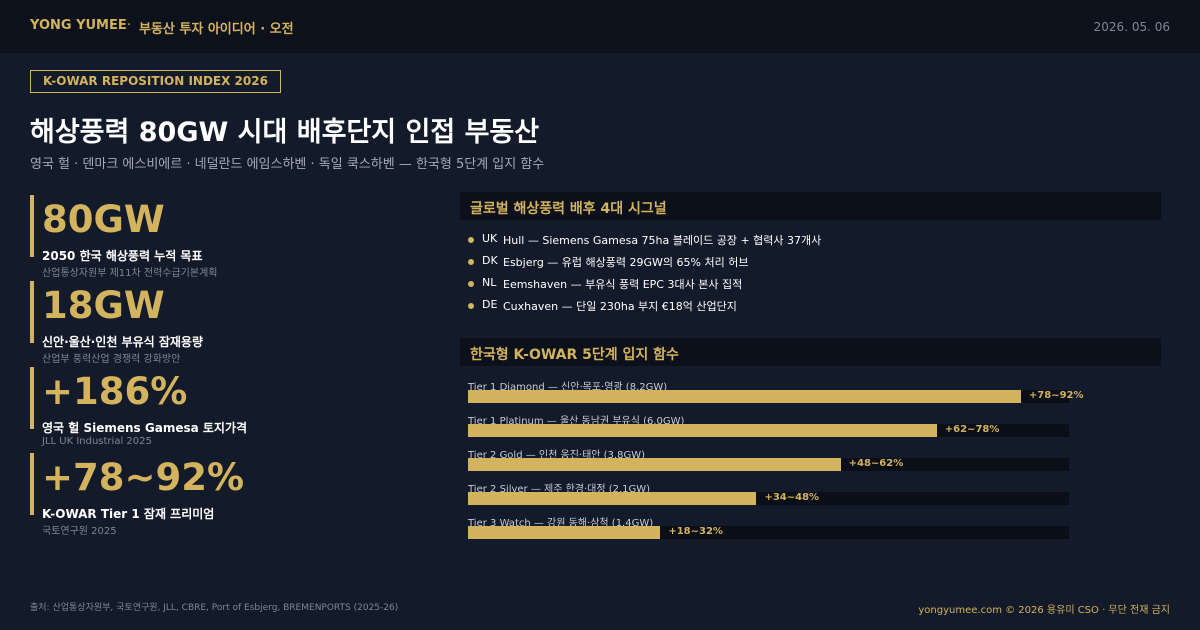  What do you see at coordinates (972, 429) in the screenshot?
I see `value-label: +62~78%` at bounding box center [972, 429].